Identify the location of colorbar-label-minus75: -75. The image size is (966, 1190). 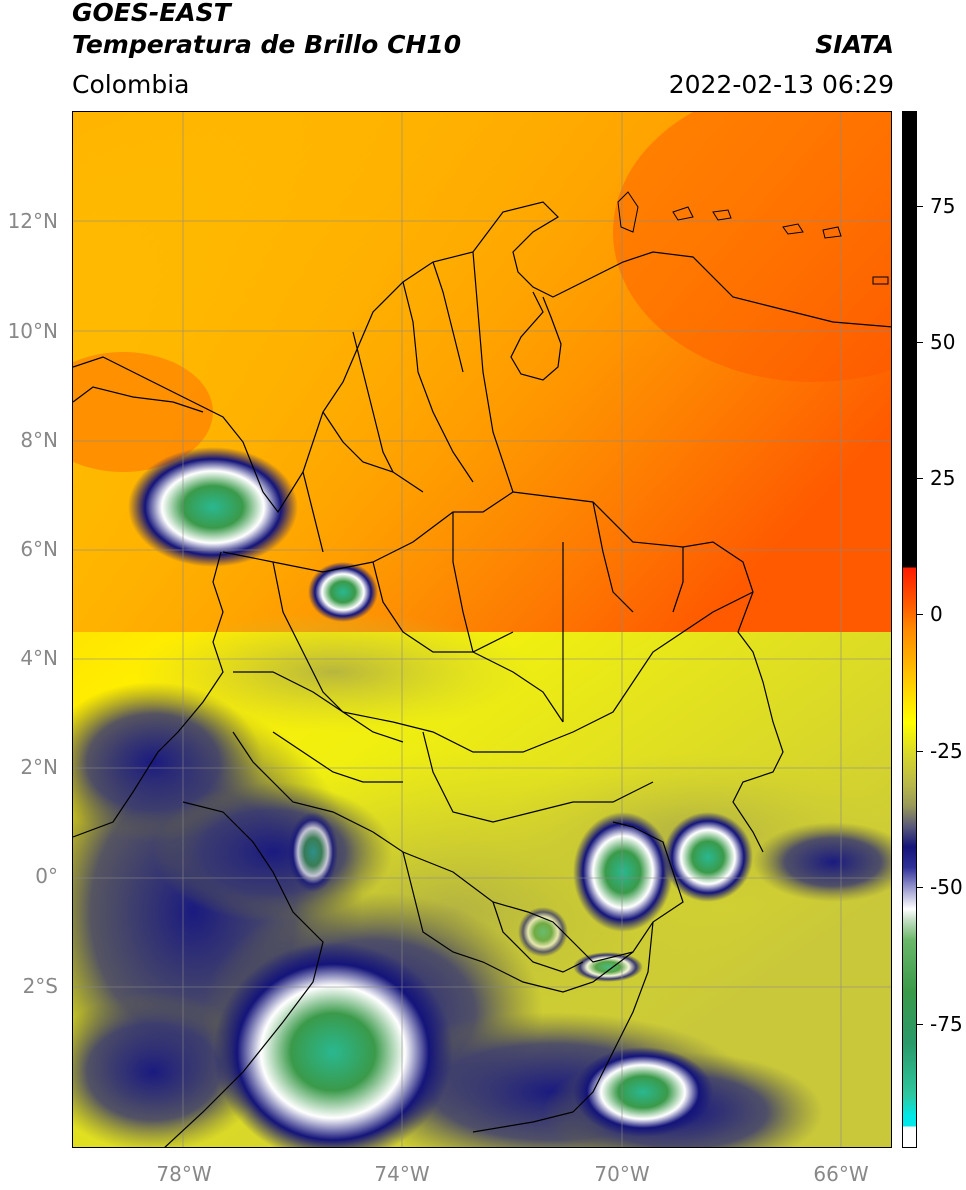
(946, 1024).